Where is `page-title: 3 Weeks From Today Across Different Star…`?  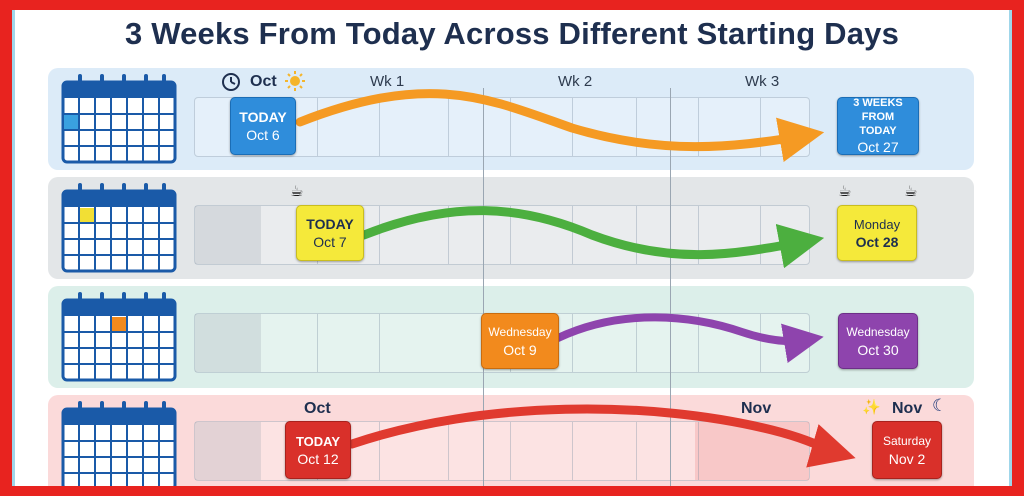 page-title: 3 Weeks From Today Across Different Star… is located at coordinates (512, 33).